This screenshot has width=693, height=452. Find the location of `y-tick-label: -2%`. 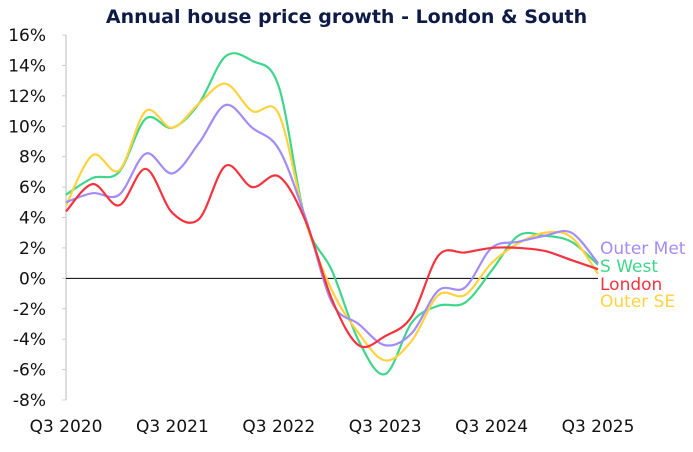

y-tick-label: -2% is located at coordinates (29, 310).